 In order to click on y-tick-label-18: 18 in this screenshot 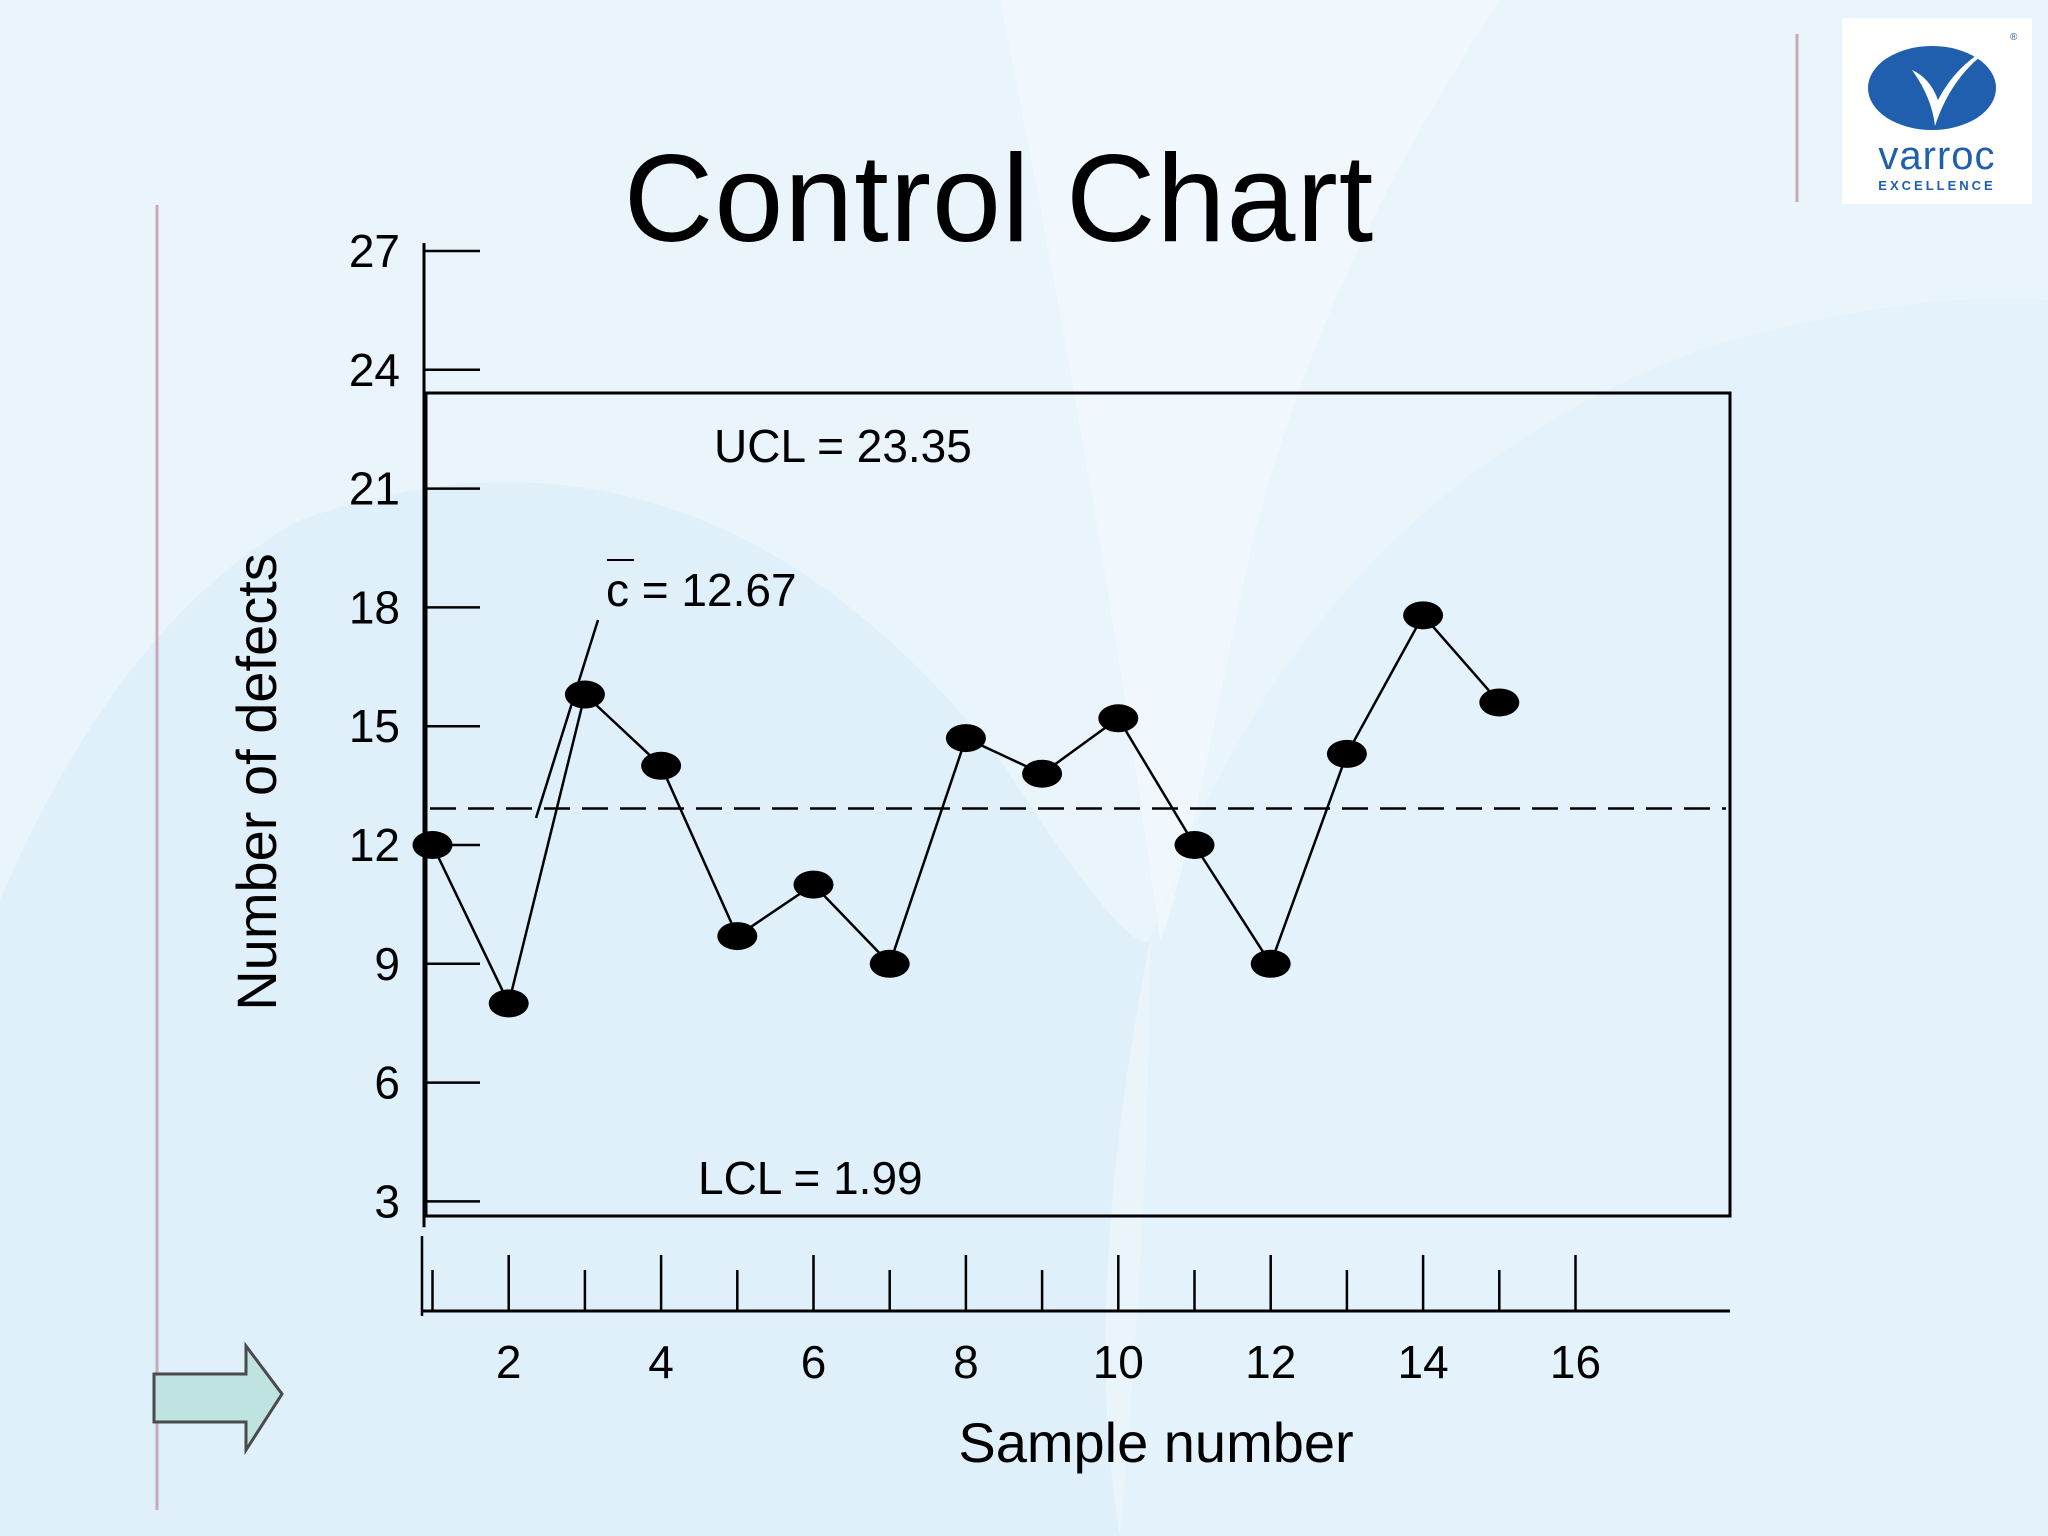, I will do `click(374, 607)`.